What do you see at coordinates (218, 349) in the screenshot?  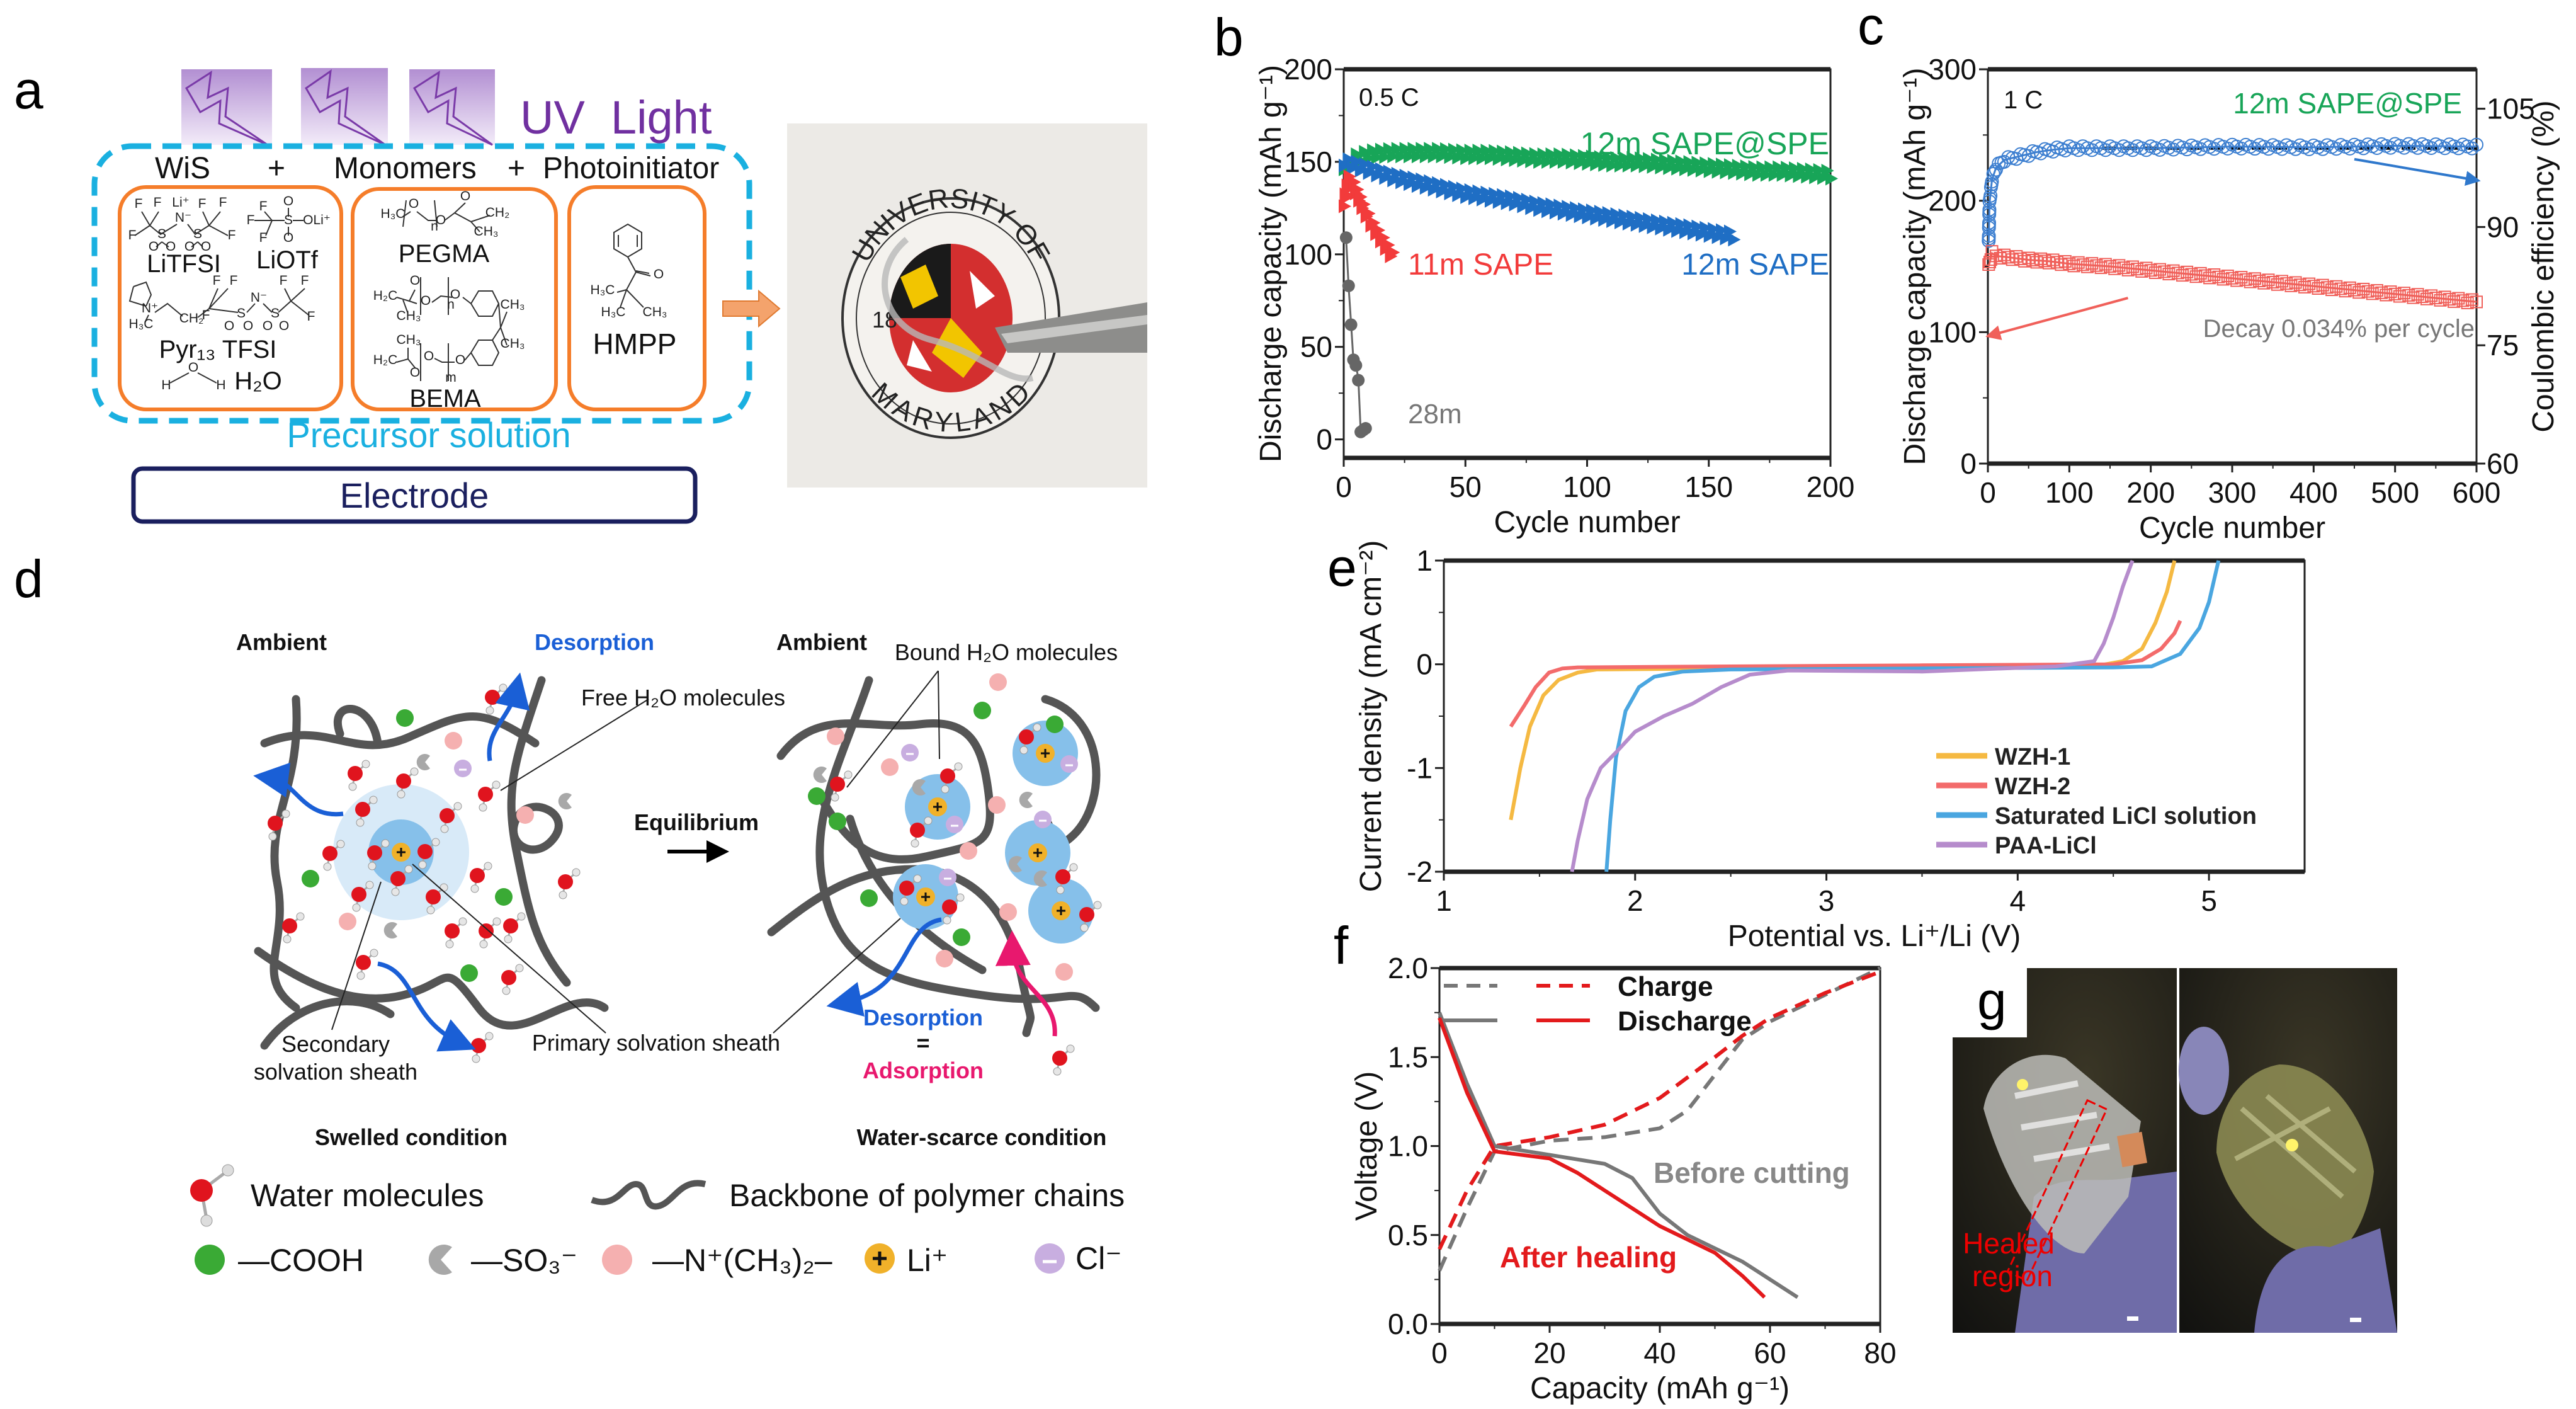 I see `pyr13-tfsi-label: Pyr₁₃ TFSI` at bounding box center [218, 349].